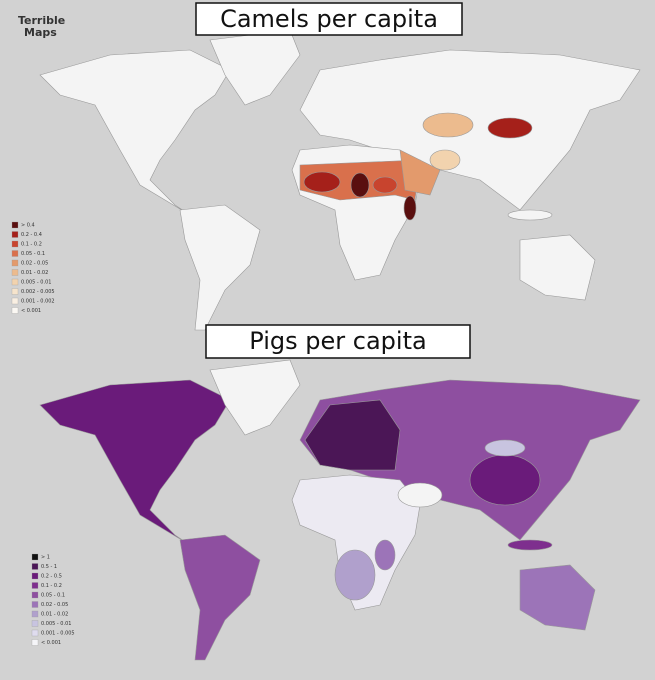 Image resolution: width=655 pixels, height=680 pixels. I want to click on map-title: Pigs per capita, so click(337, 341).